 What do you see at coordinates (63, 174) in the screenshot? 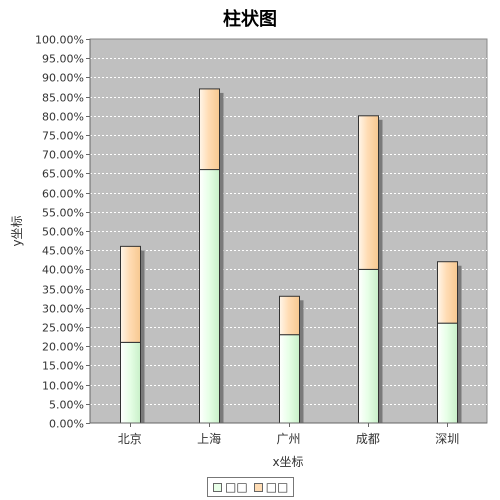
I see `y-tick-label: 65.00%` at bounding box center [63, 174].